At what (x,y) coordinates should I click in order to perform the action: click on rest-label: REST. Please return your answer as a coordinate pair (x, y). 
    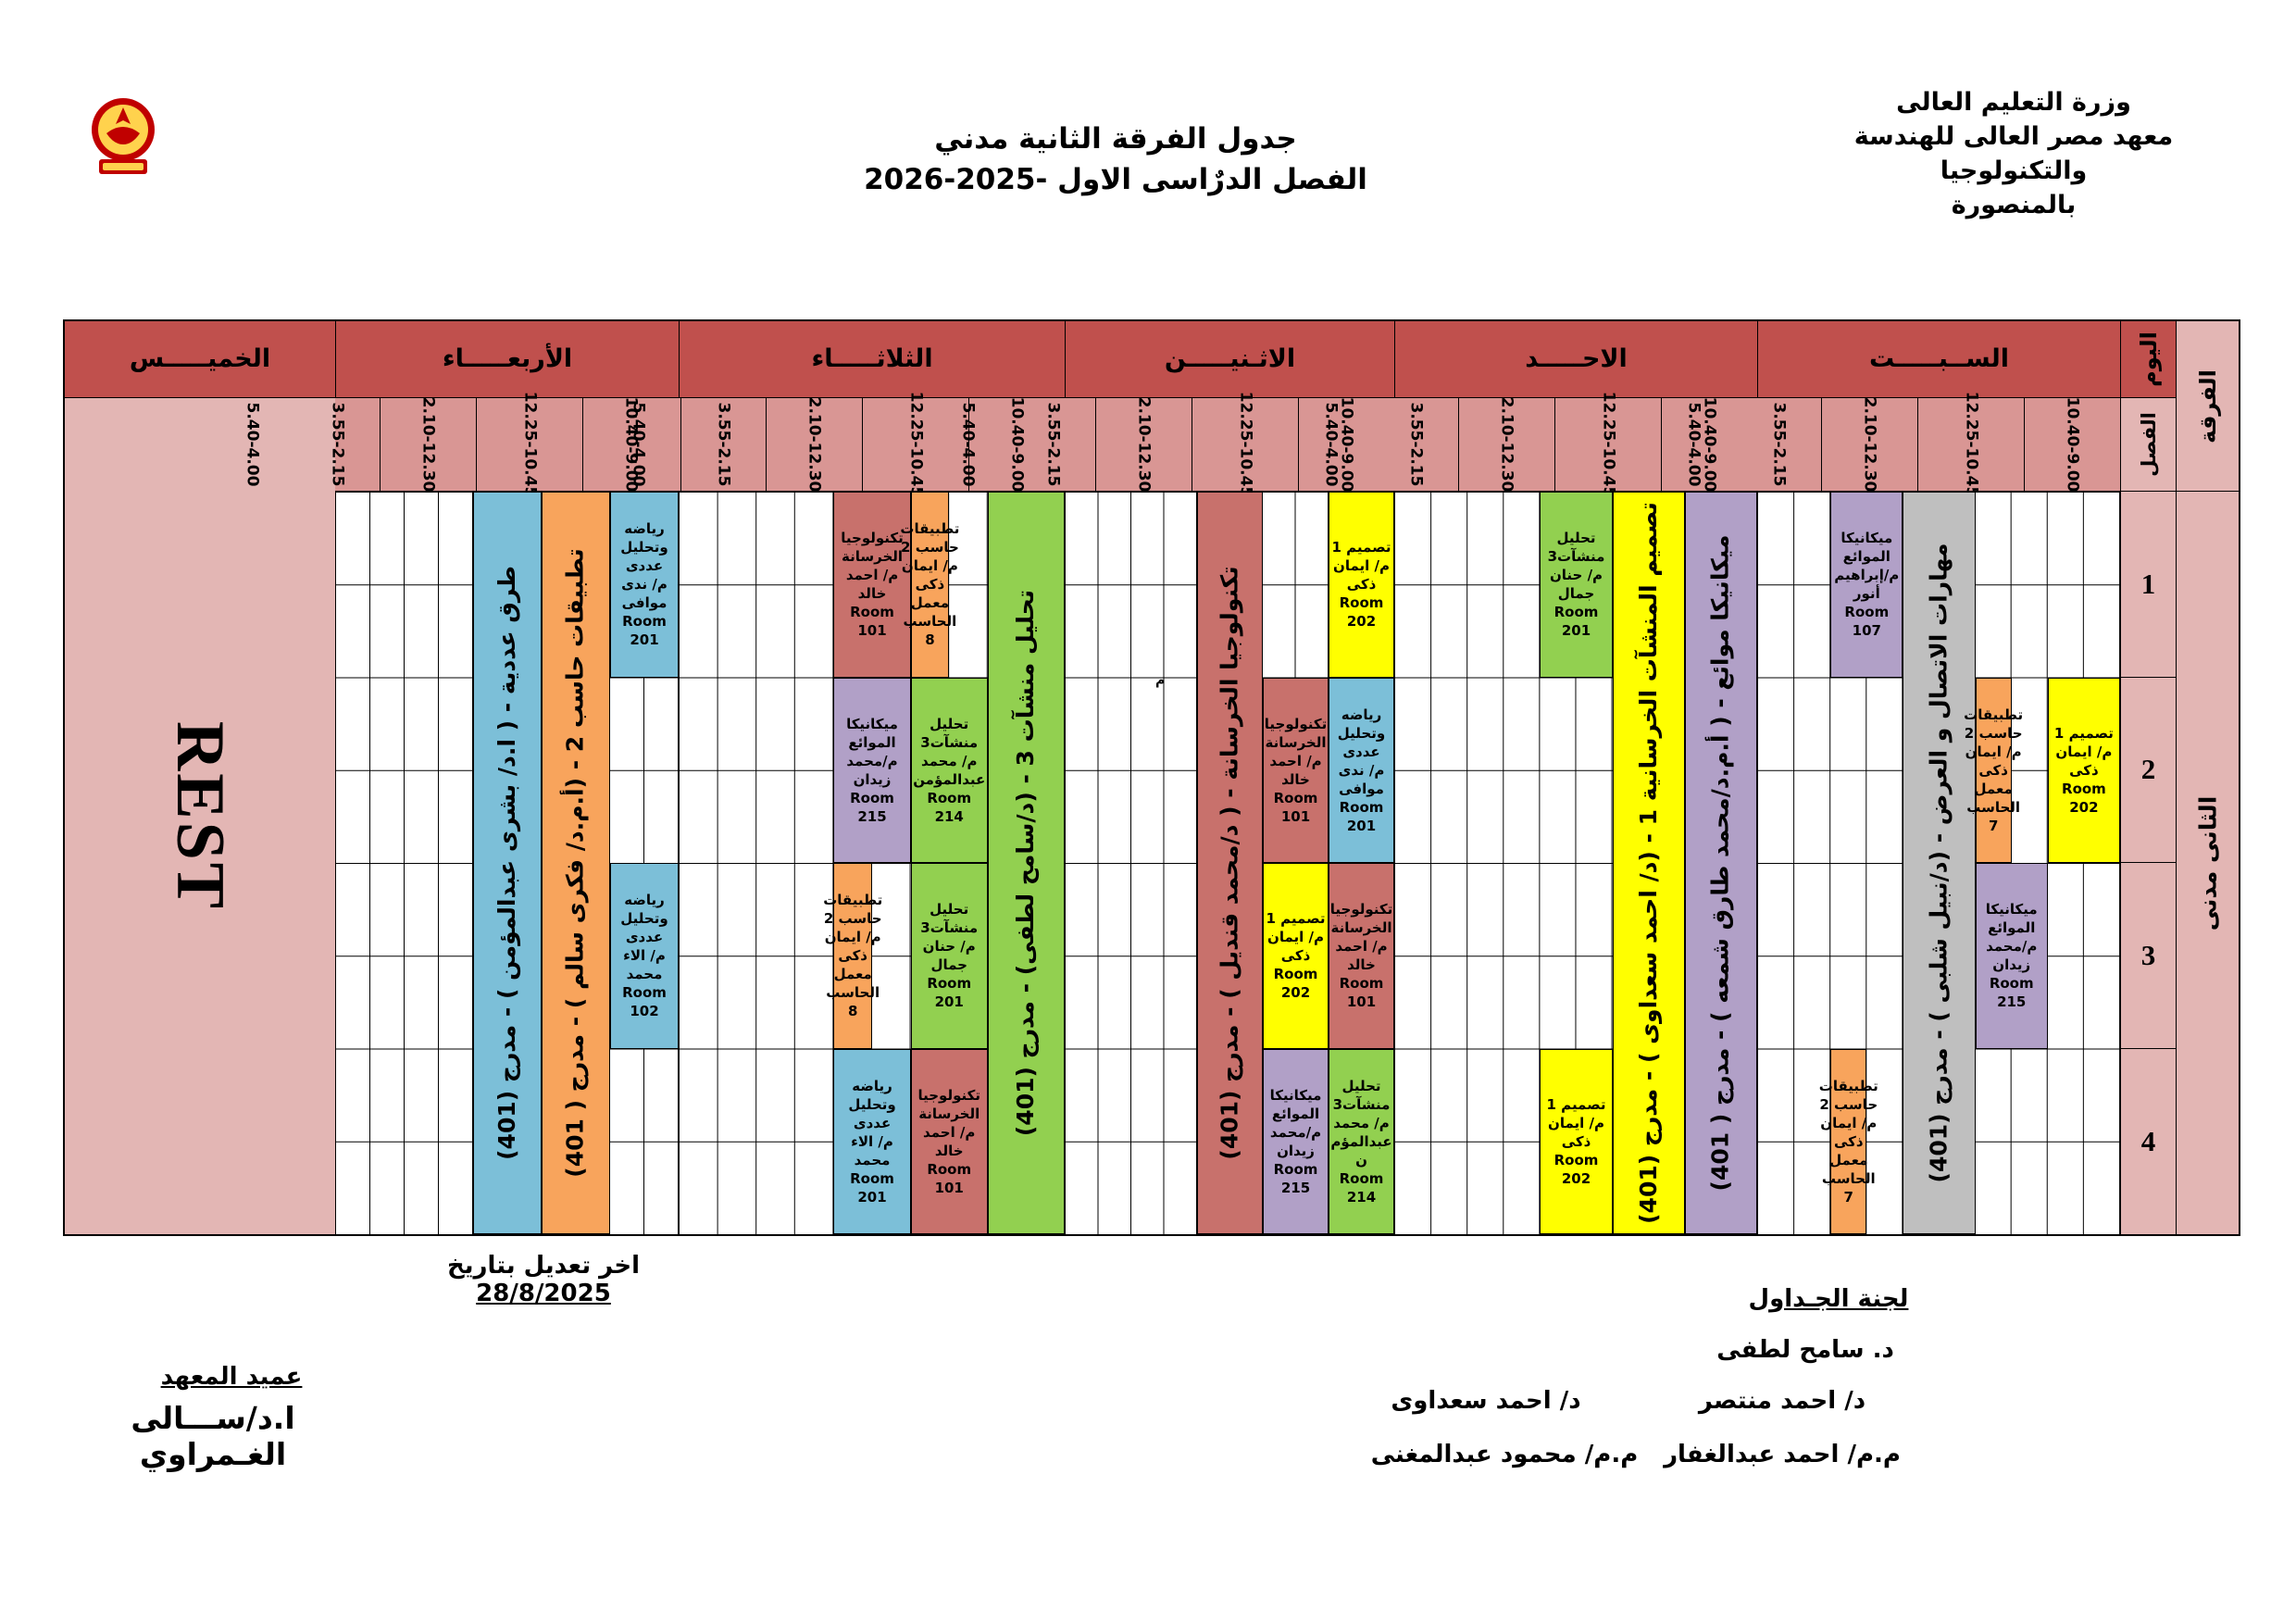
    Looking at the image, I should click on (200, 815).